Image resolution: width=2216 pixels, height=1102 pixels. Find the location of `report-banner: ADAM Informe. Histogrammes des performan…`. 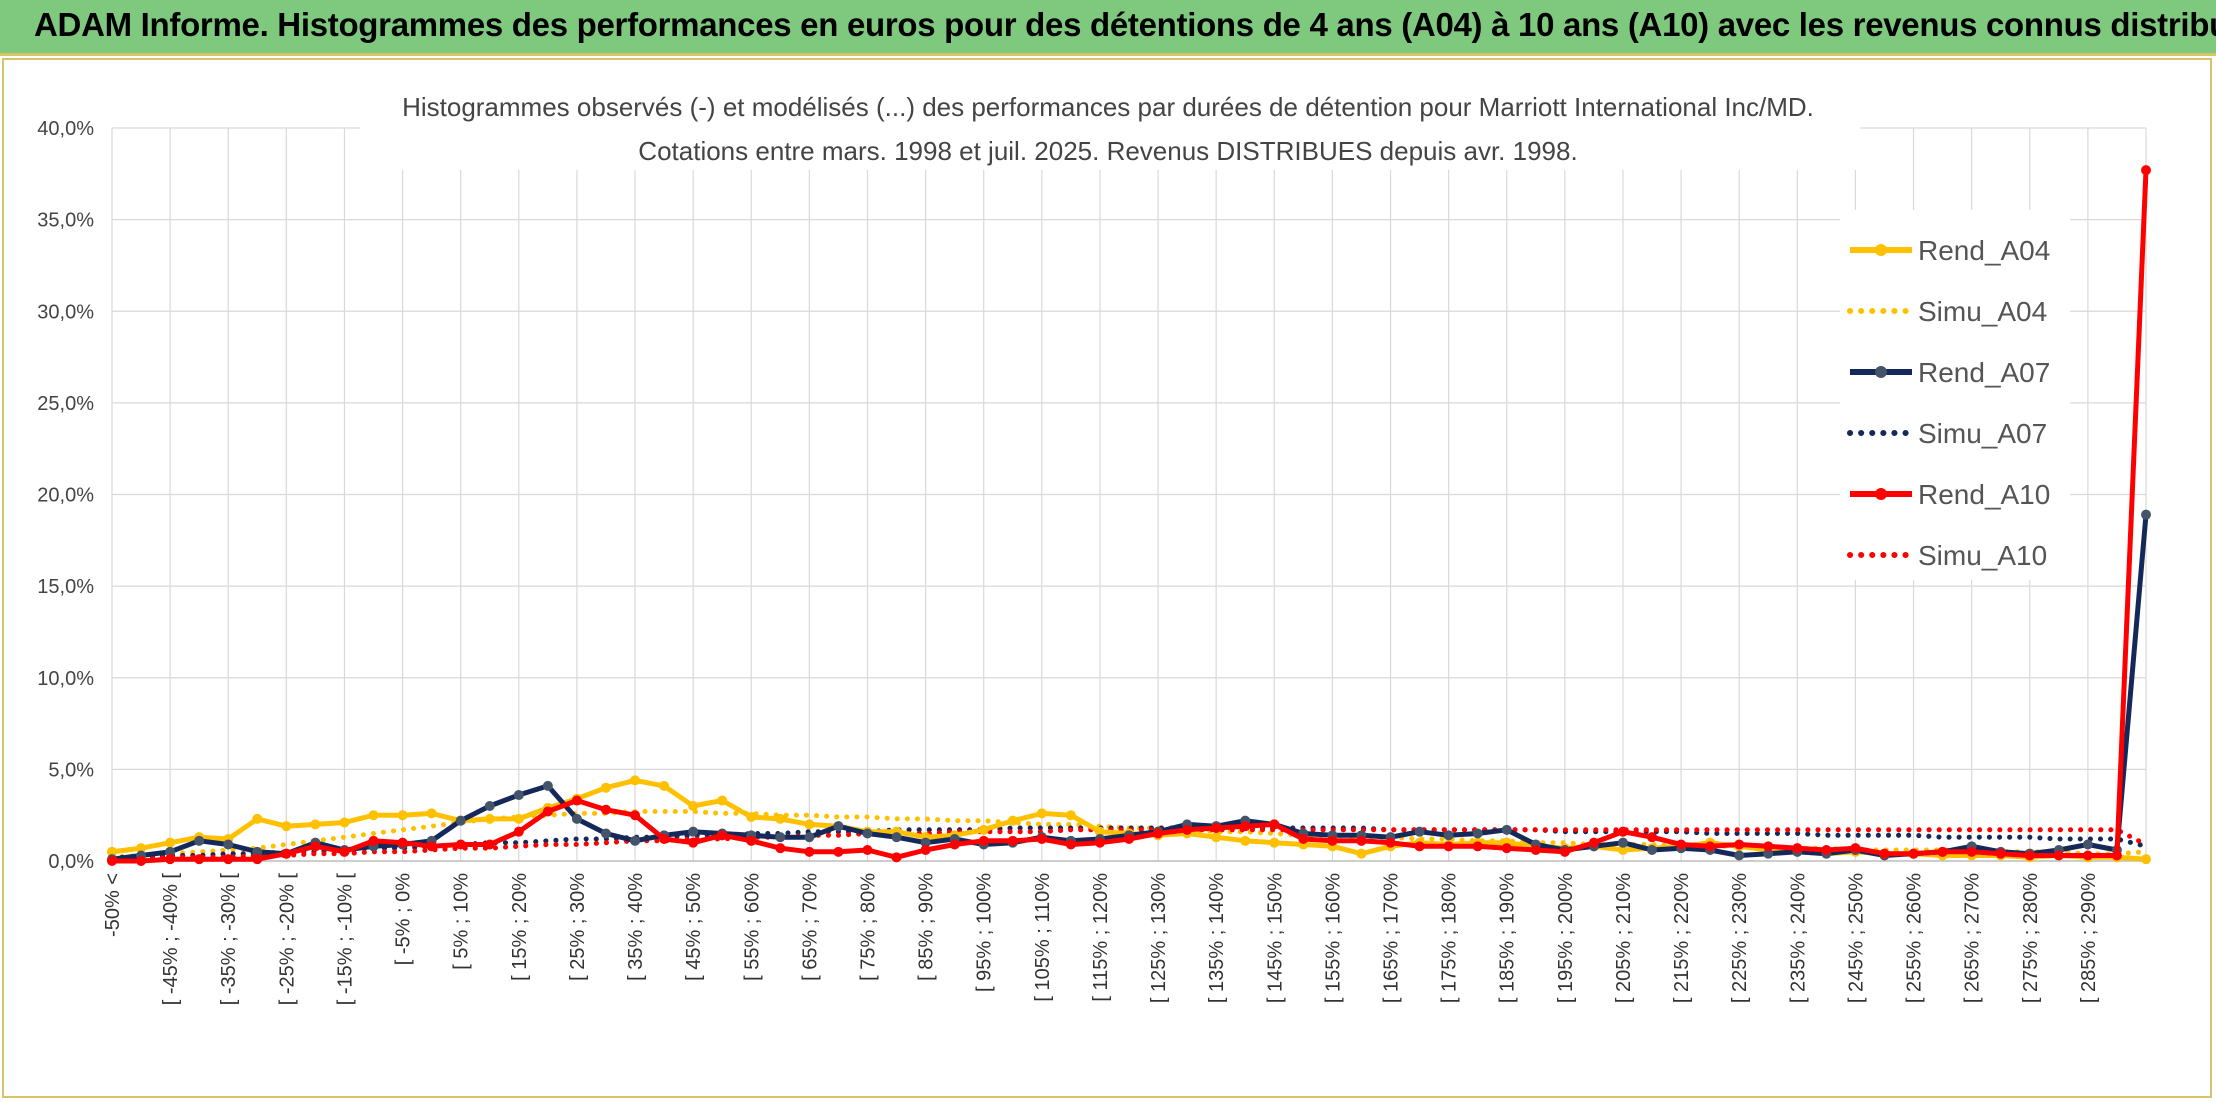

report-banner: ADAM Informe. Histogrammes des performan… is located at coordinates (1108, 28).